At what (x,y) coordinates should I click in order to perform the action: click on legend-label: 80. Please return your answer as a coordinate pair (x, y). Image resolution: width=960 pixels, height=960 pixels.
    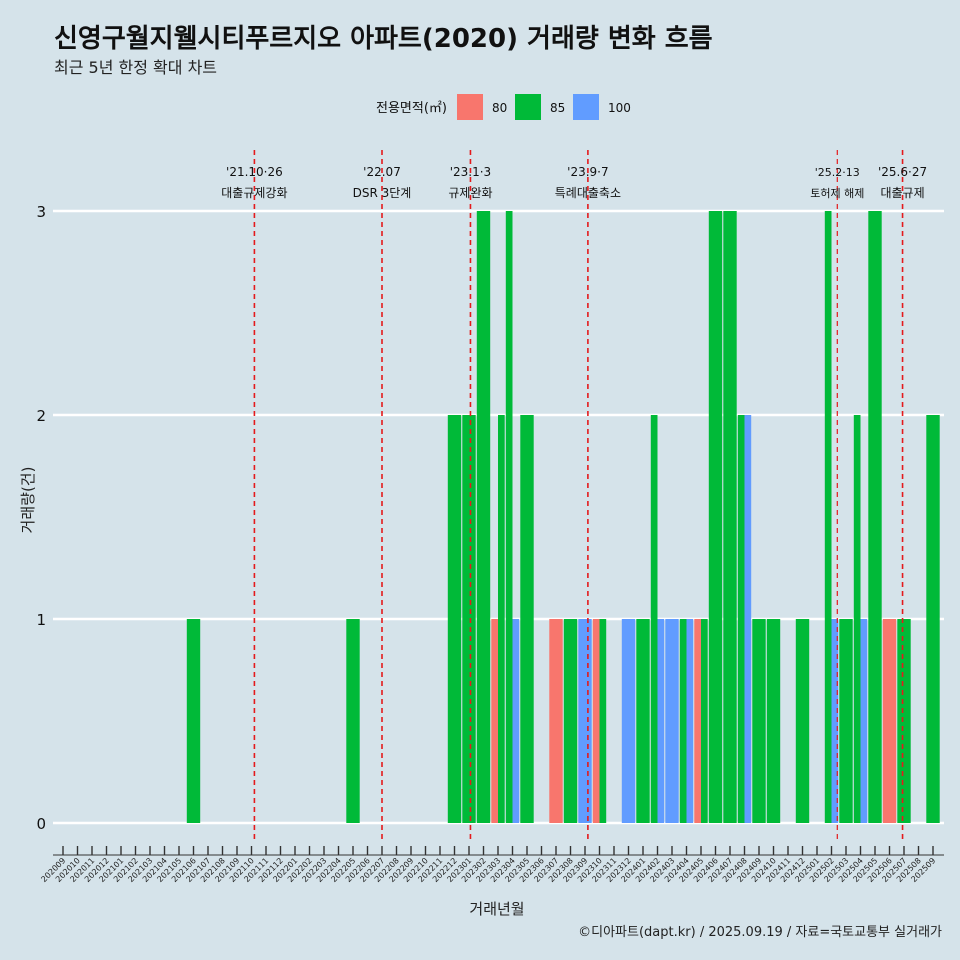
    Looking at the image, I should click on (499, 108).